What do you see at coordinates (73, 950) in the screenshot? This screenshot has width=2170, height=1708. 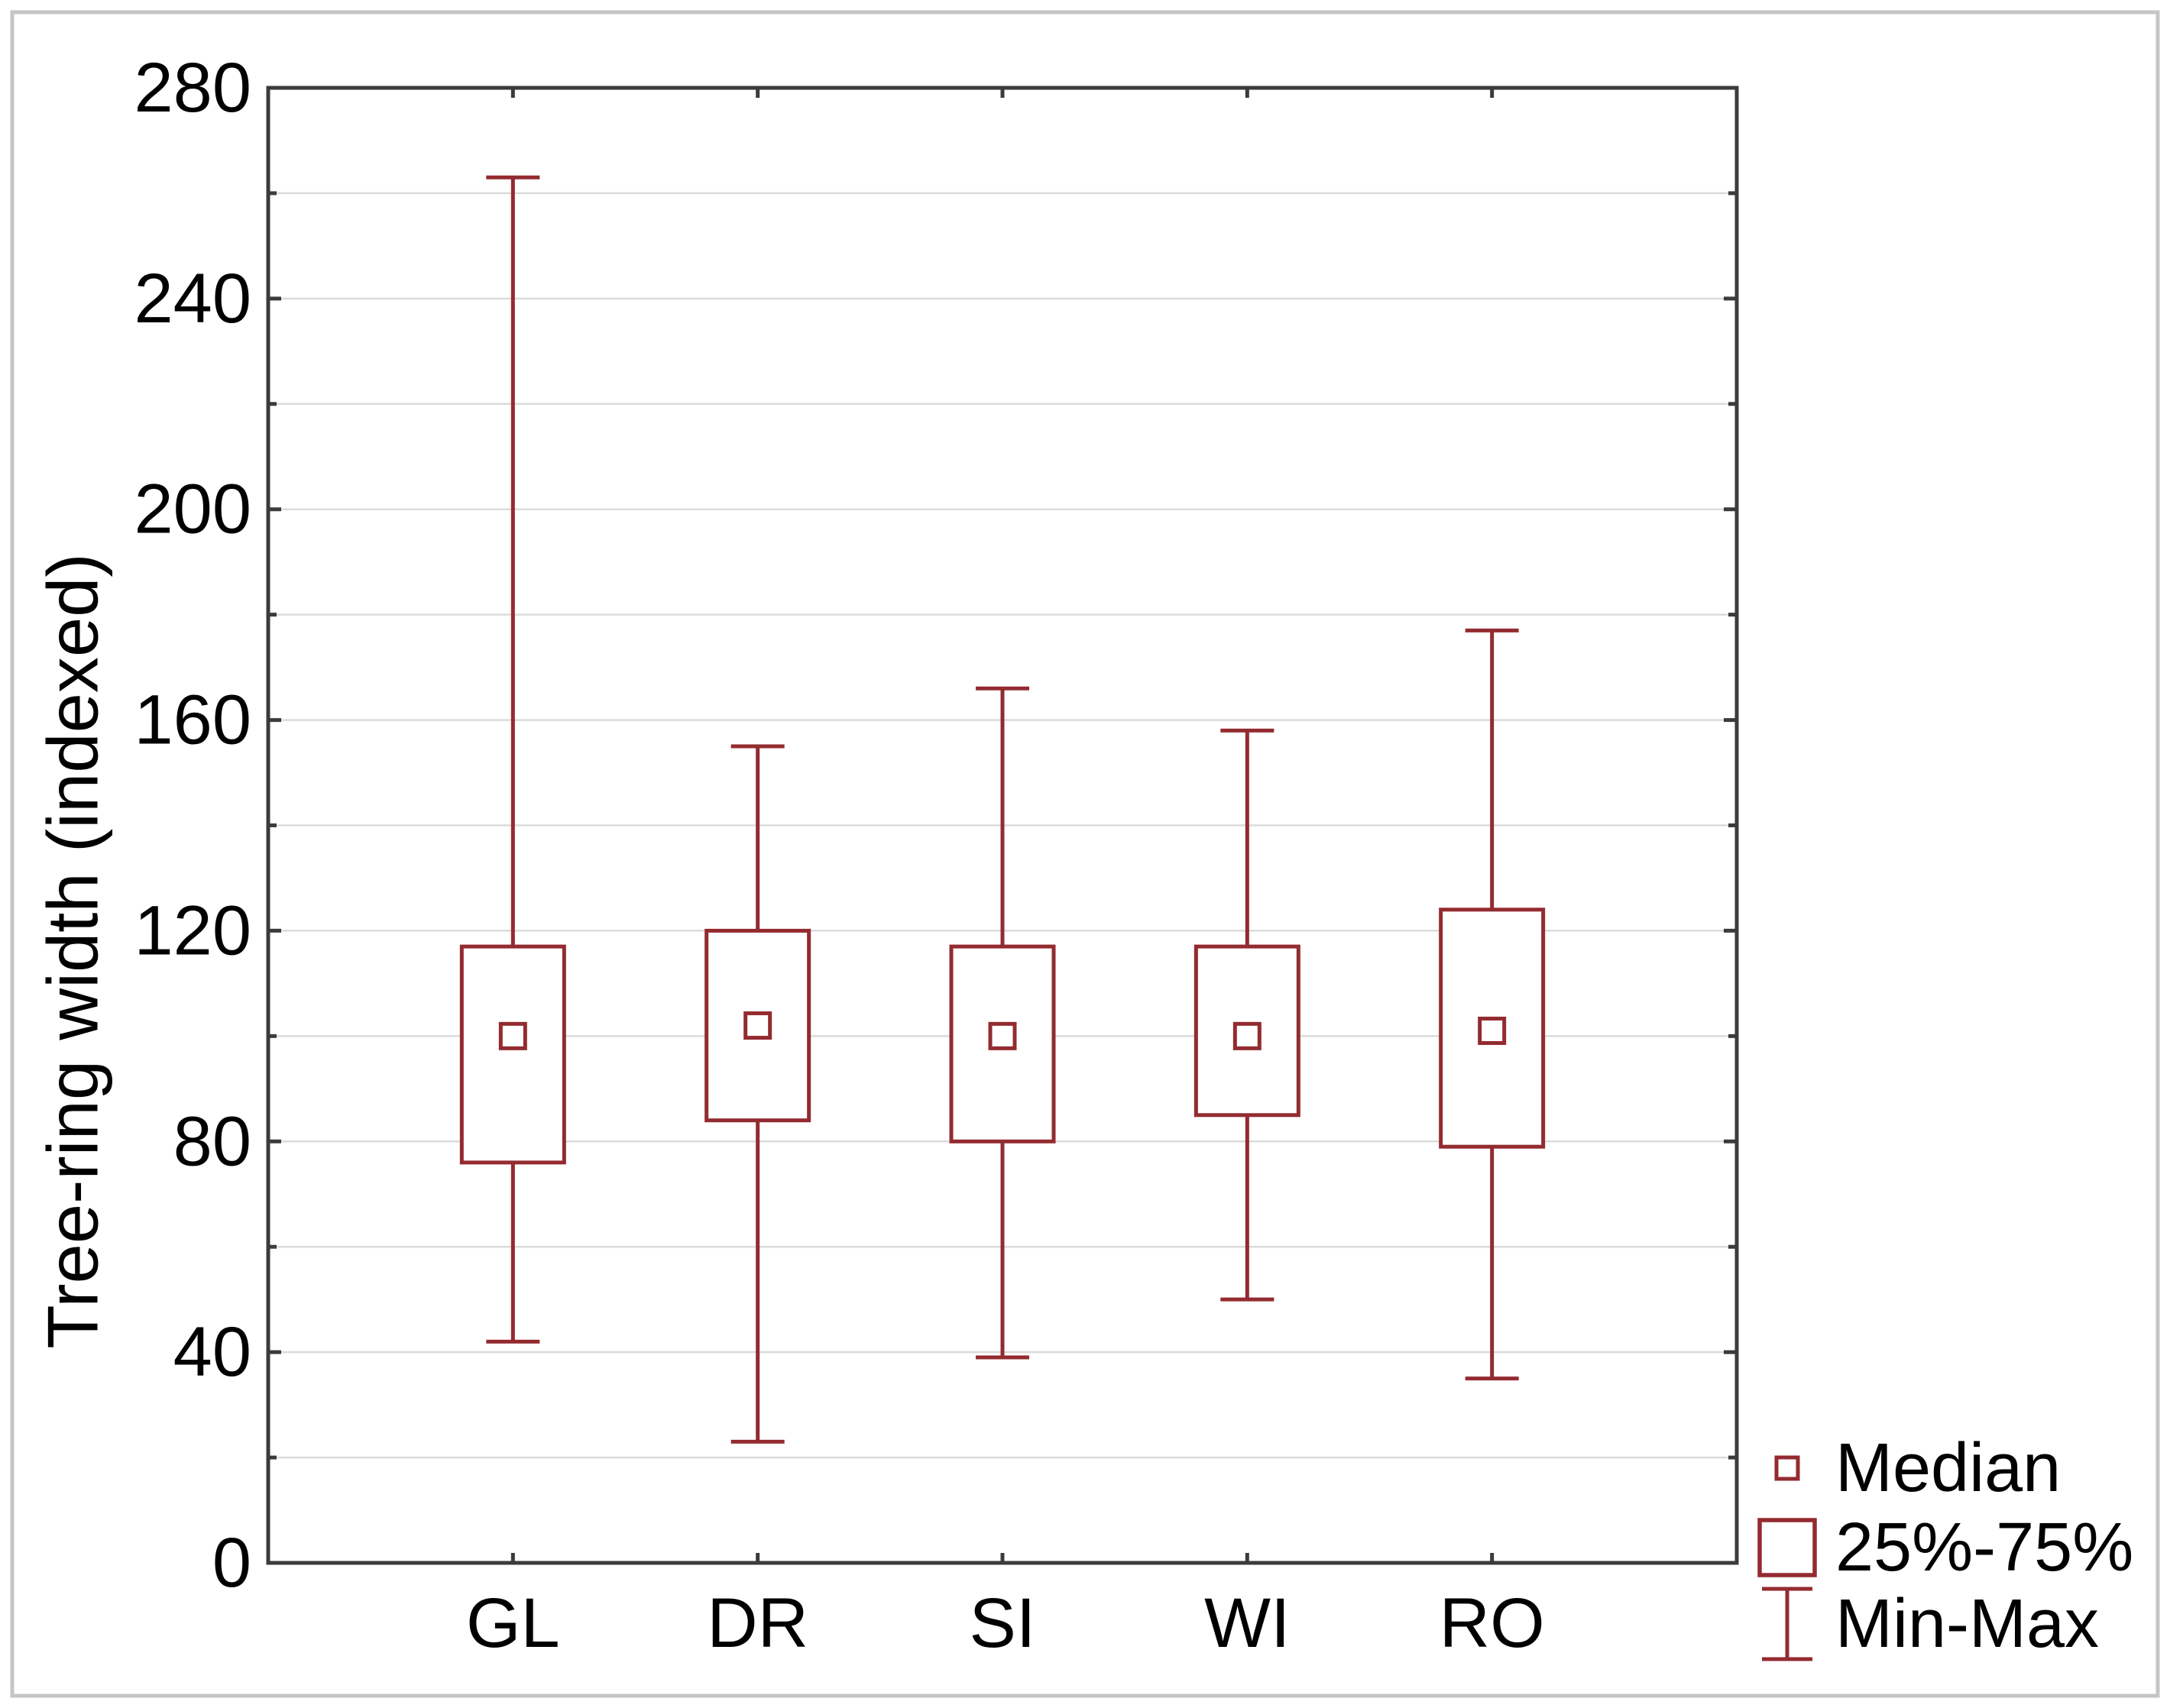 I see `y-axis-title: Tree-ring width (indexed)` at bounding box center [73, 950].